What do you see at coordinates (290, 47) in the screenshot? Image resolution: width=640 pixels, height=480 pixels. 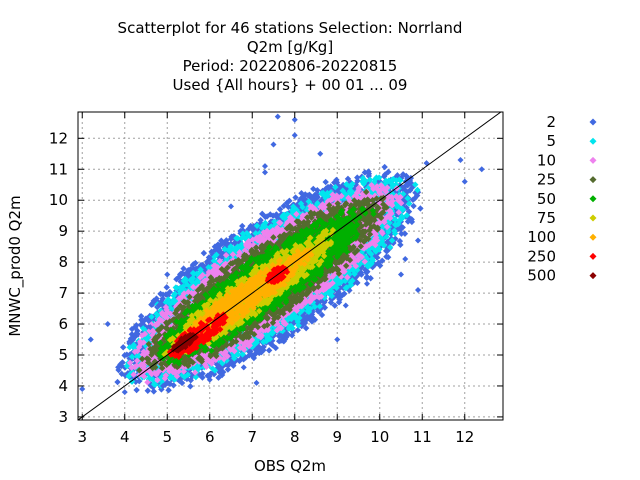 I see `title-line-2: Q2m [g/Kg]` at bounding box center [290, 47].